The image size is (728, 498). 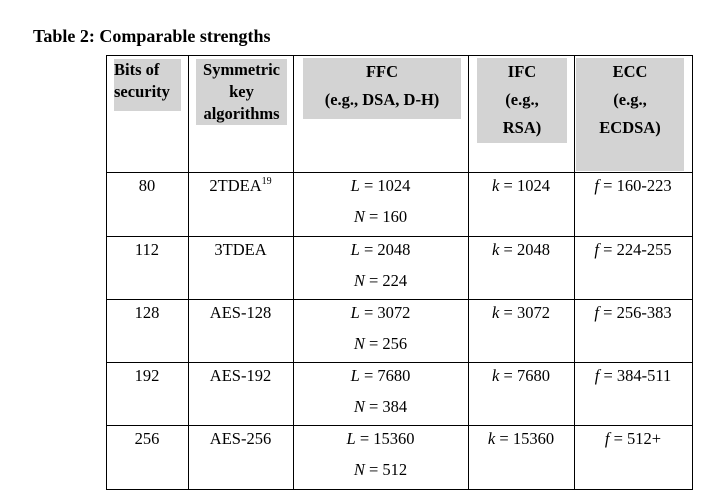 I want to click on header-line: FFC, so click(x=382, y=71).